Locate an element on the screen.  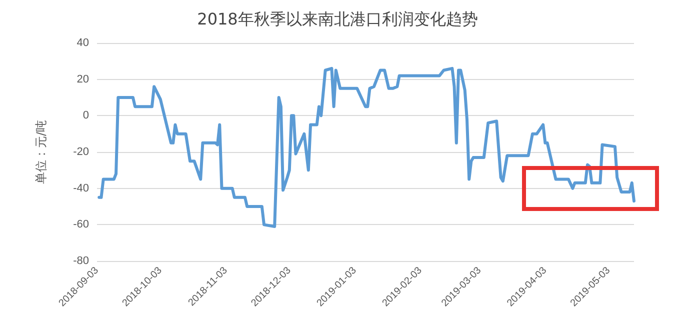
y-tick-label: 0 is located at coordinates (85, 116).